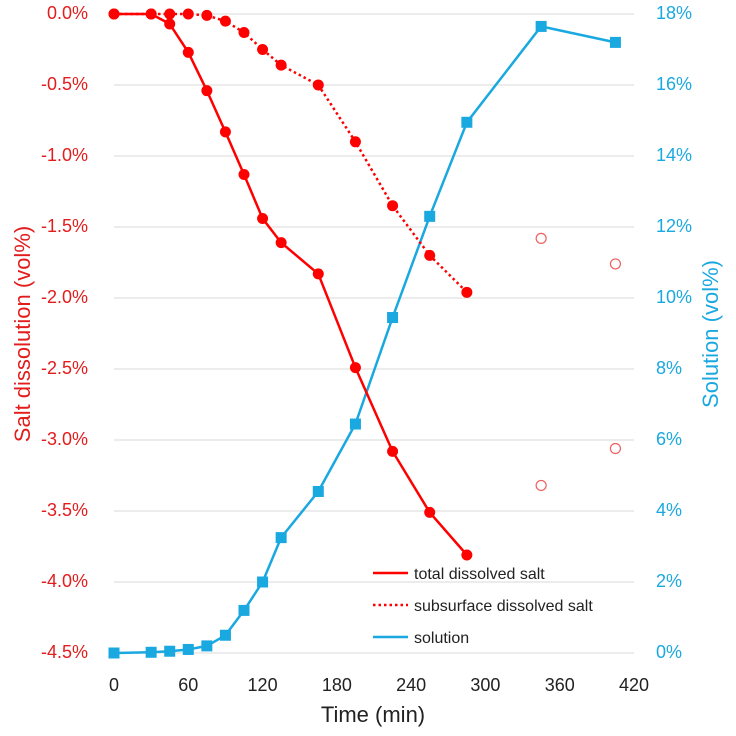 The image size is (736, 736). Describe the element at coordinates (64, 84) in the screenshot. I see `left-tick-label: -0.5%` at that location.